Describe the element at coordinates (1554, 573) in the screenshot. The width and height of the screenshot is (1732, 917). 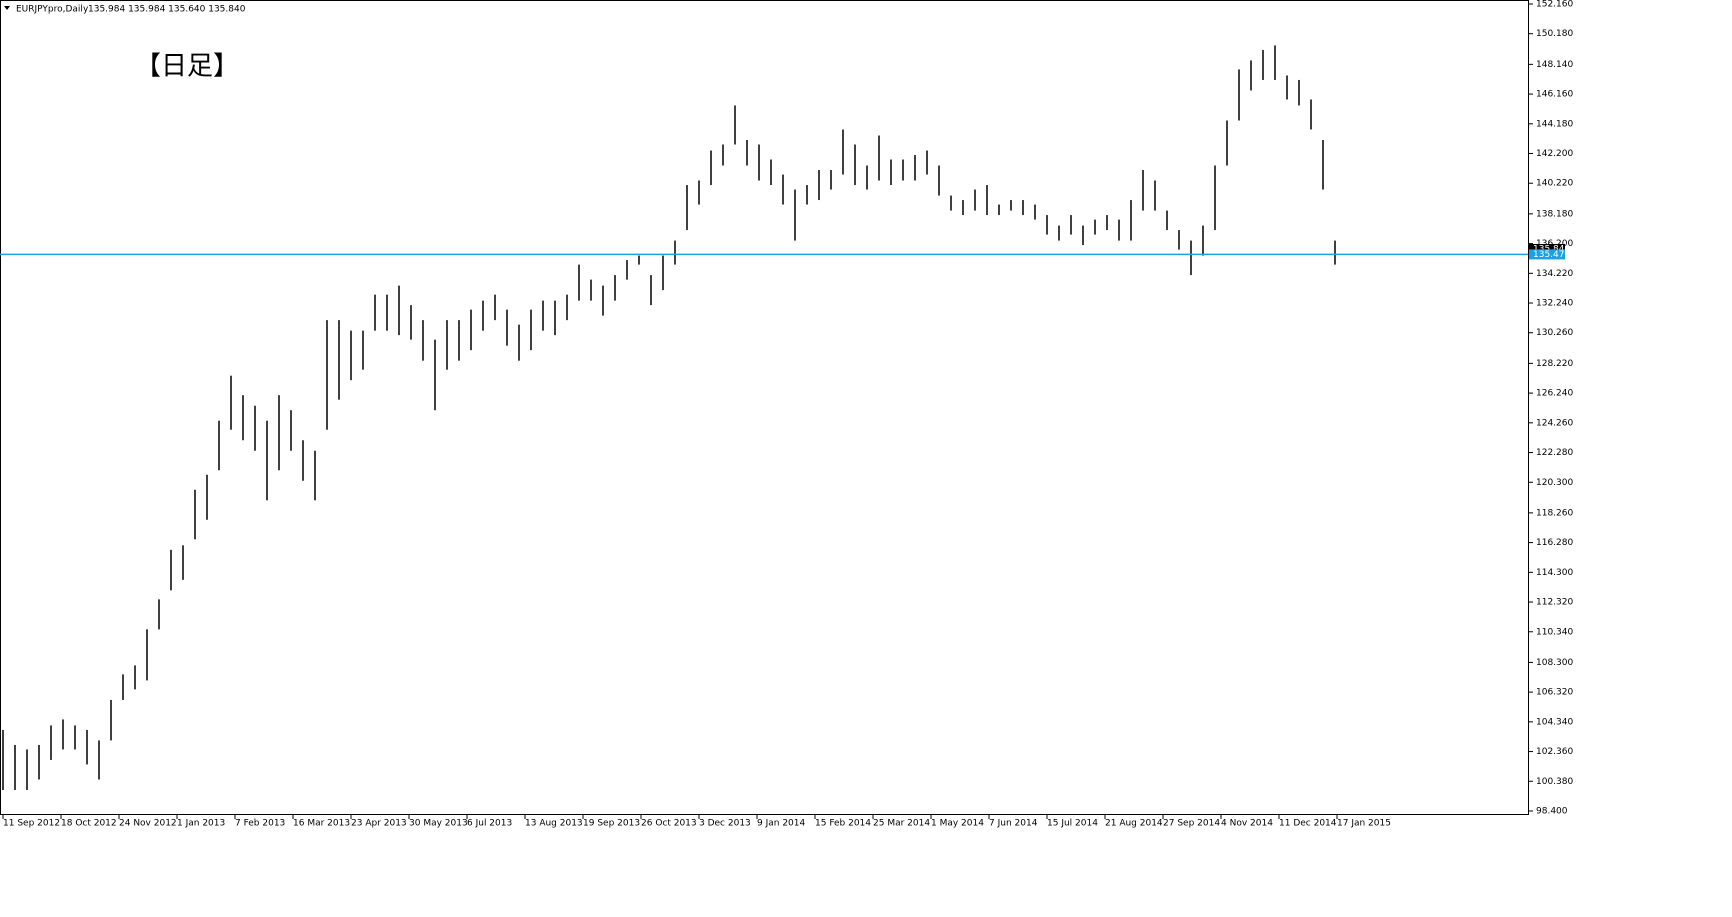
I see `y-tick-label: 114.300` at that location.